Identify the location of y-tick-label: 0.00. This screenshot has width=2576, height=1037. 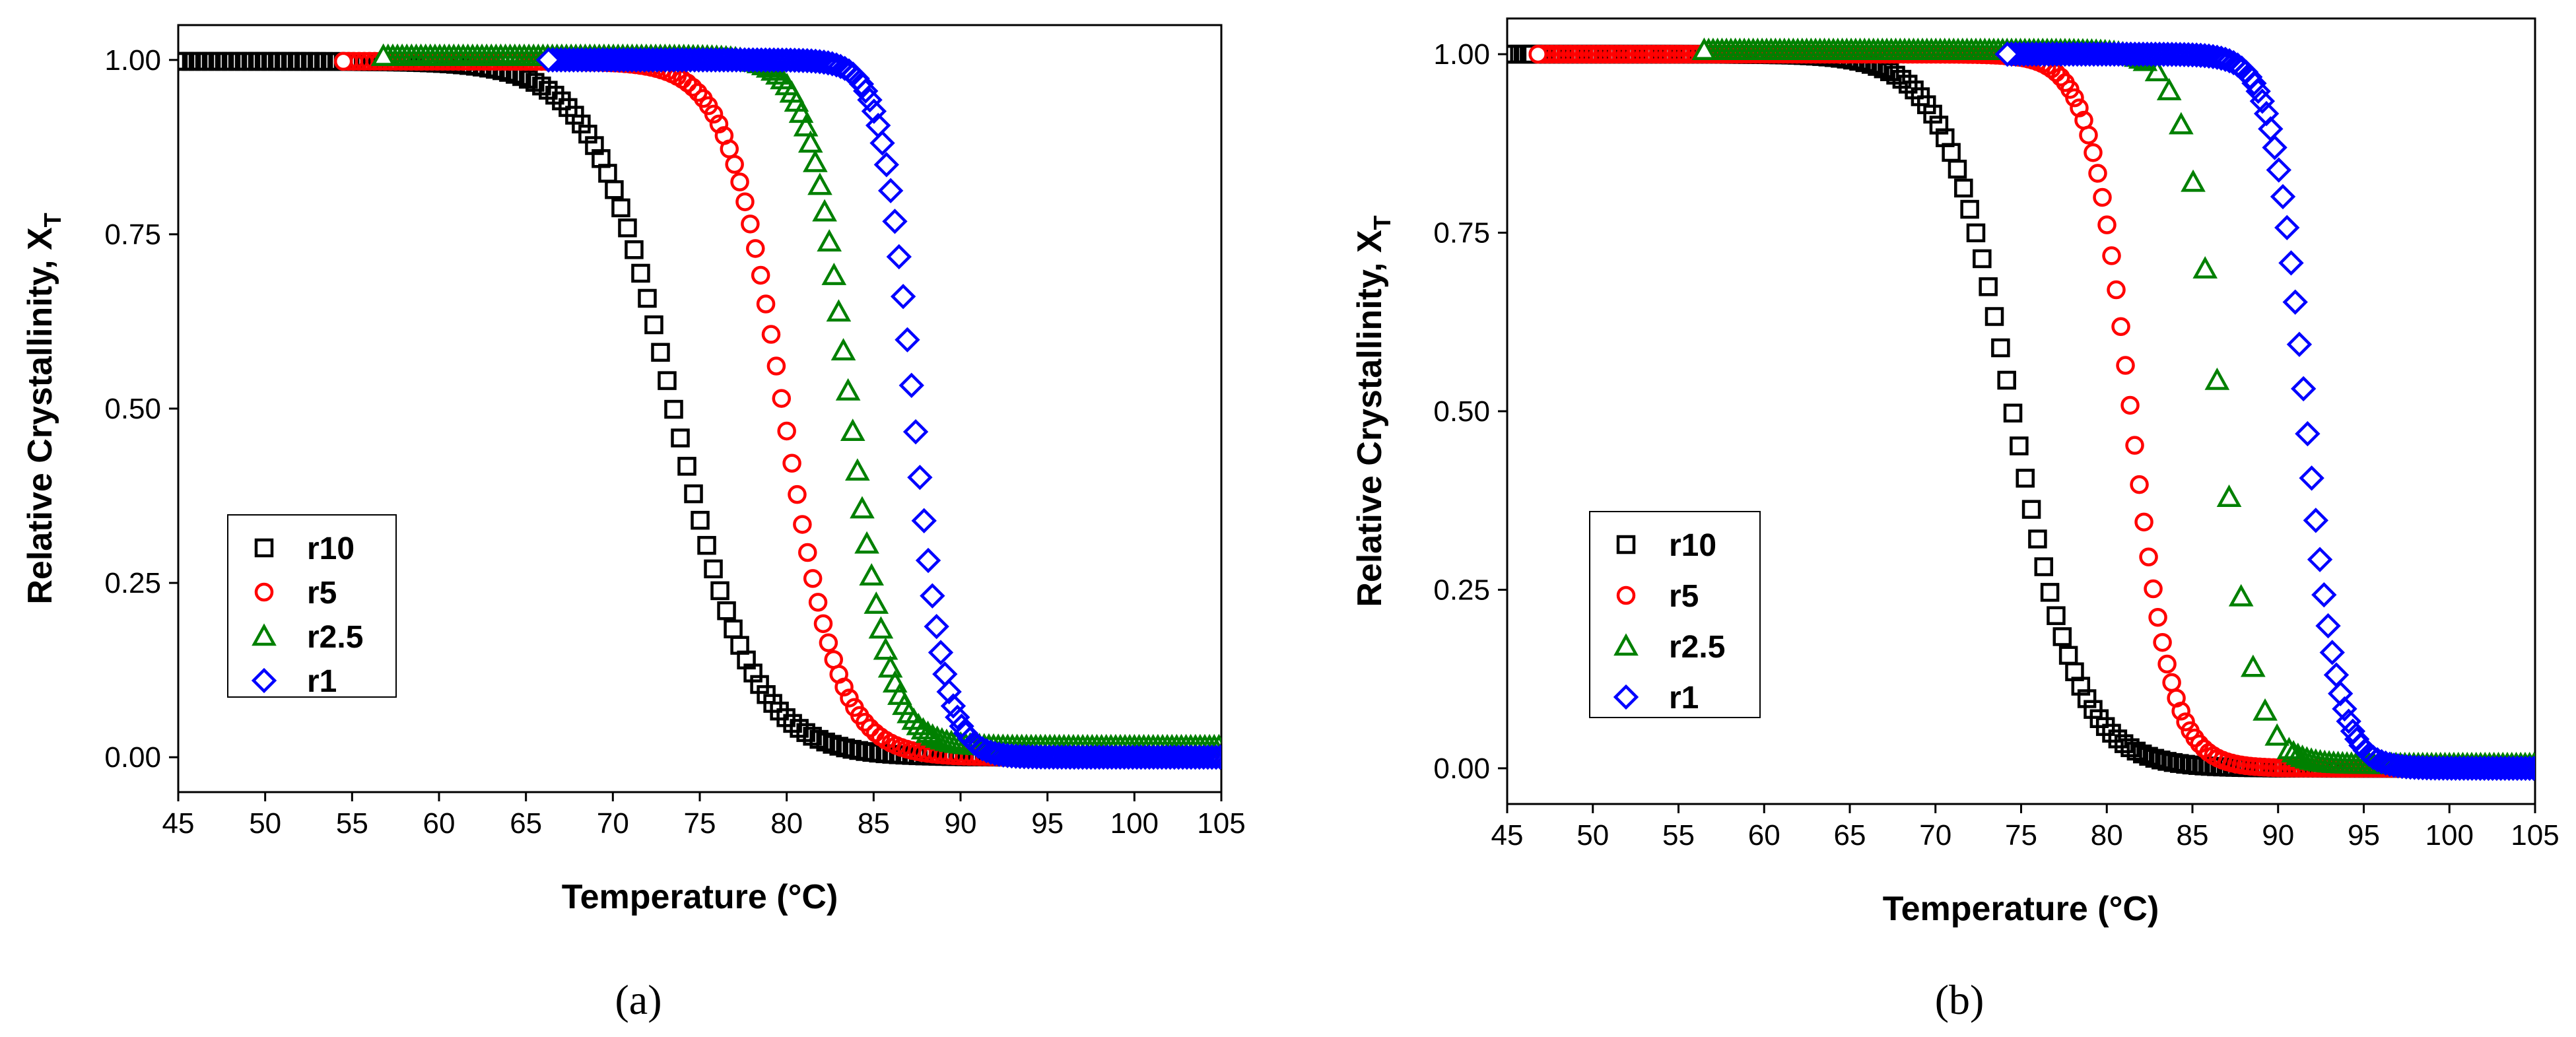
(132, 757).